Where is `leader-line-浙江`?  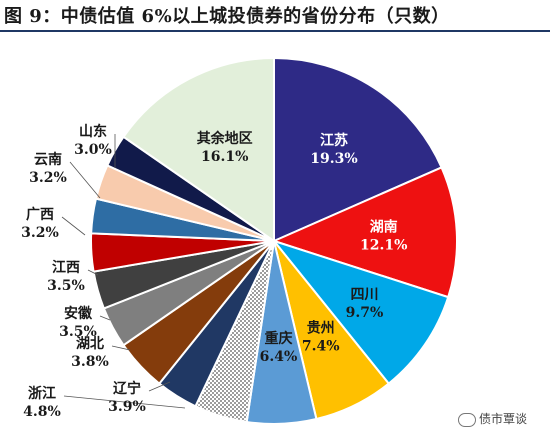
leader-line-浙江 is located at coordinates (124, 402).